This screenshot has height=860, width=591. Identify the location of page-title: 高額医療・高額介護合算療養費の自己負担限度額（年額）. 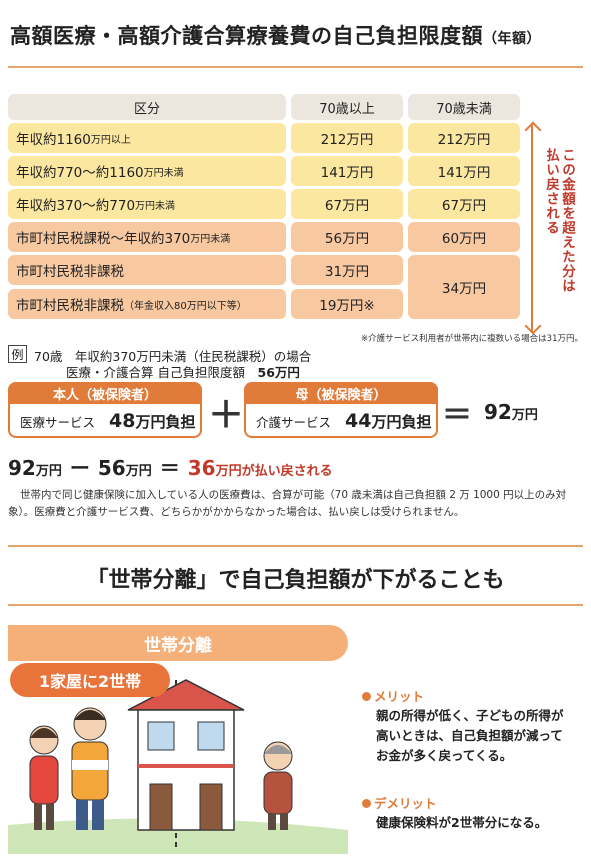
(275, 36).